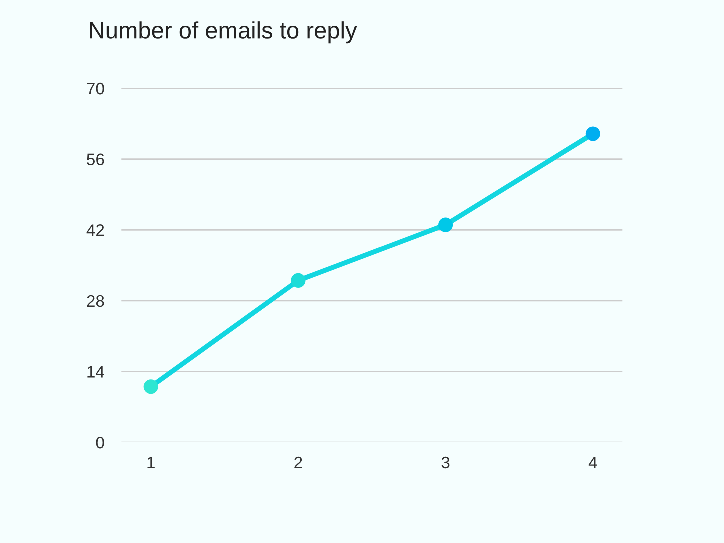 The height and width of the screenshot is (543, 724). What do you see at coordinates (100, 442) in the screenshot?
I see `y-tick-label: 0` at bounding box center [100, 442].